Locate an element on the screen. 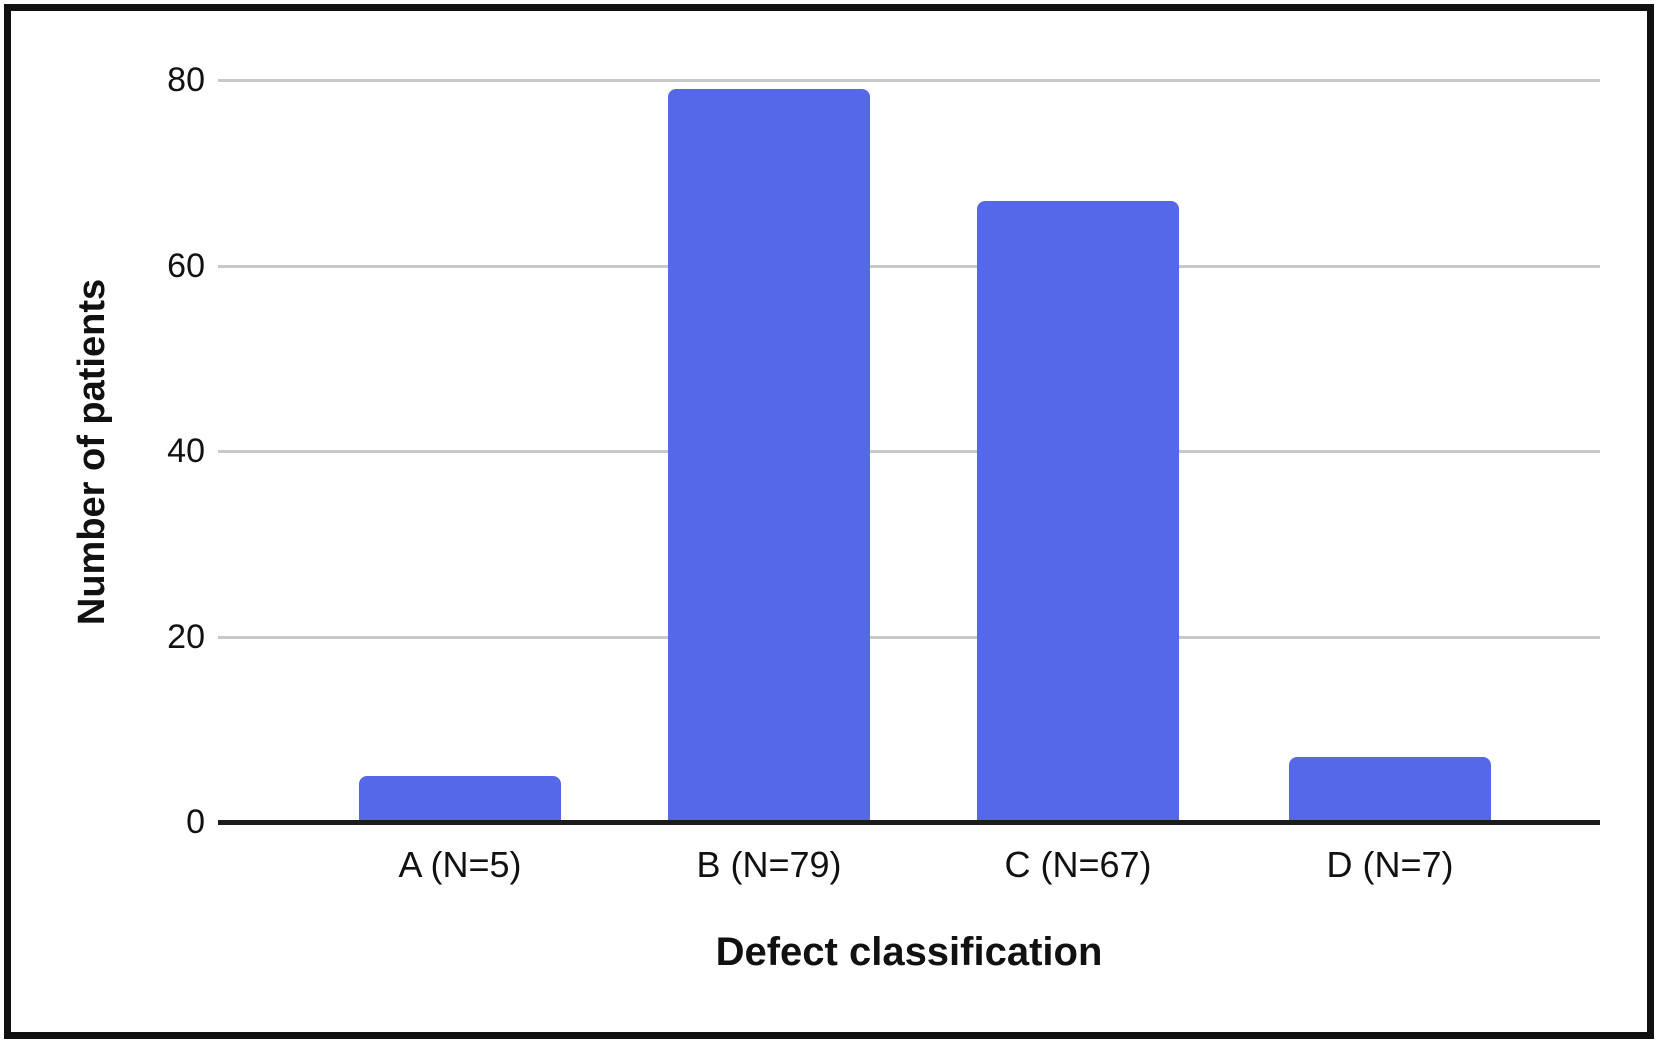 The image size is (1658, 1043). y-tick-label: 60 is located at coordinates (186, 265).